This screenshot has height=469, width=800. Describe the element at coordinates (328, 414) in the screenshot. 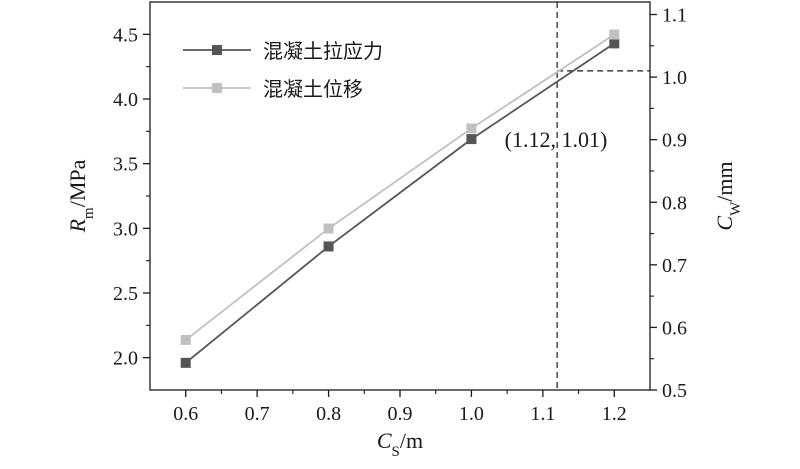

I see `x-tick-label: 0.8` at that location.